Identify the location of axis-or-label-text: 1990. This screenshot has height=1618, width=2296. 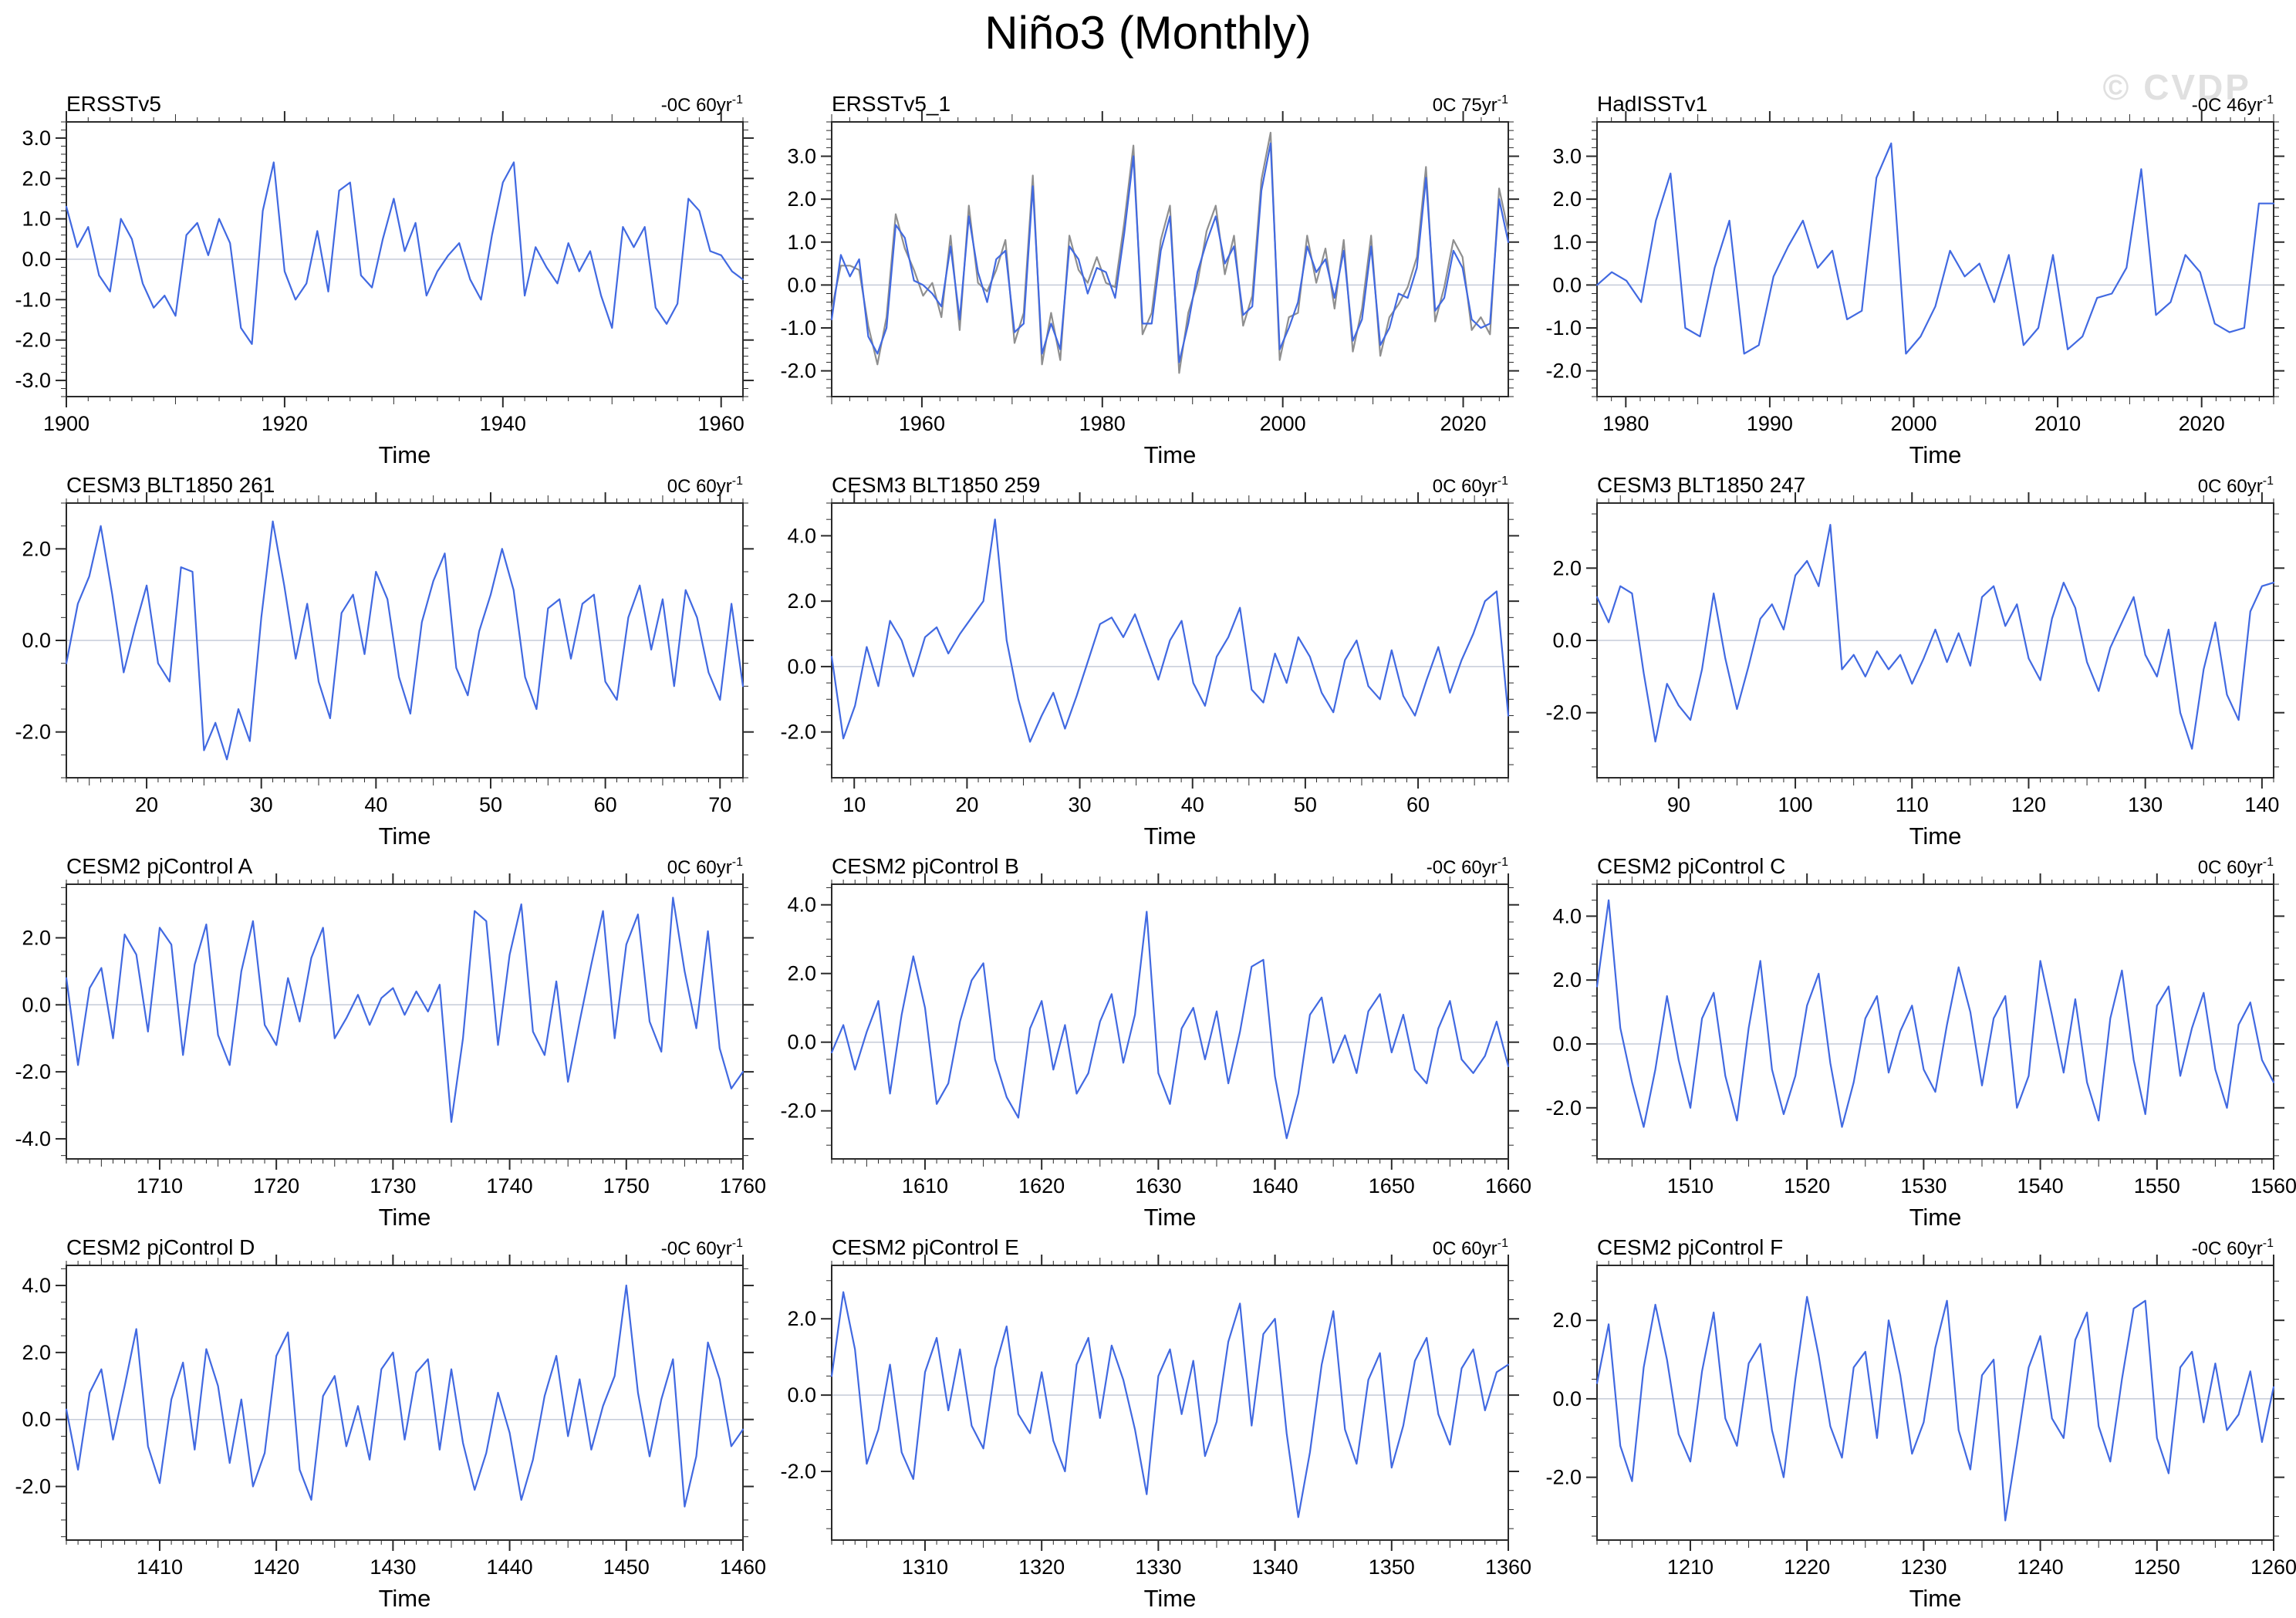
(1770, 424).